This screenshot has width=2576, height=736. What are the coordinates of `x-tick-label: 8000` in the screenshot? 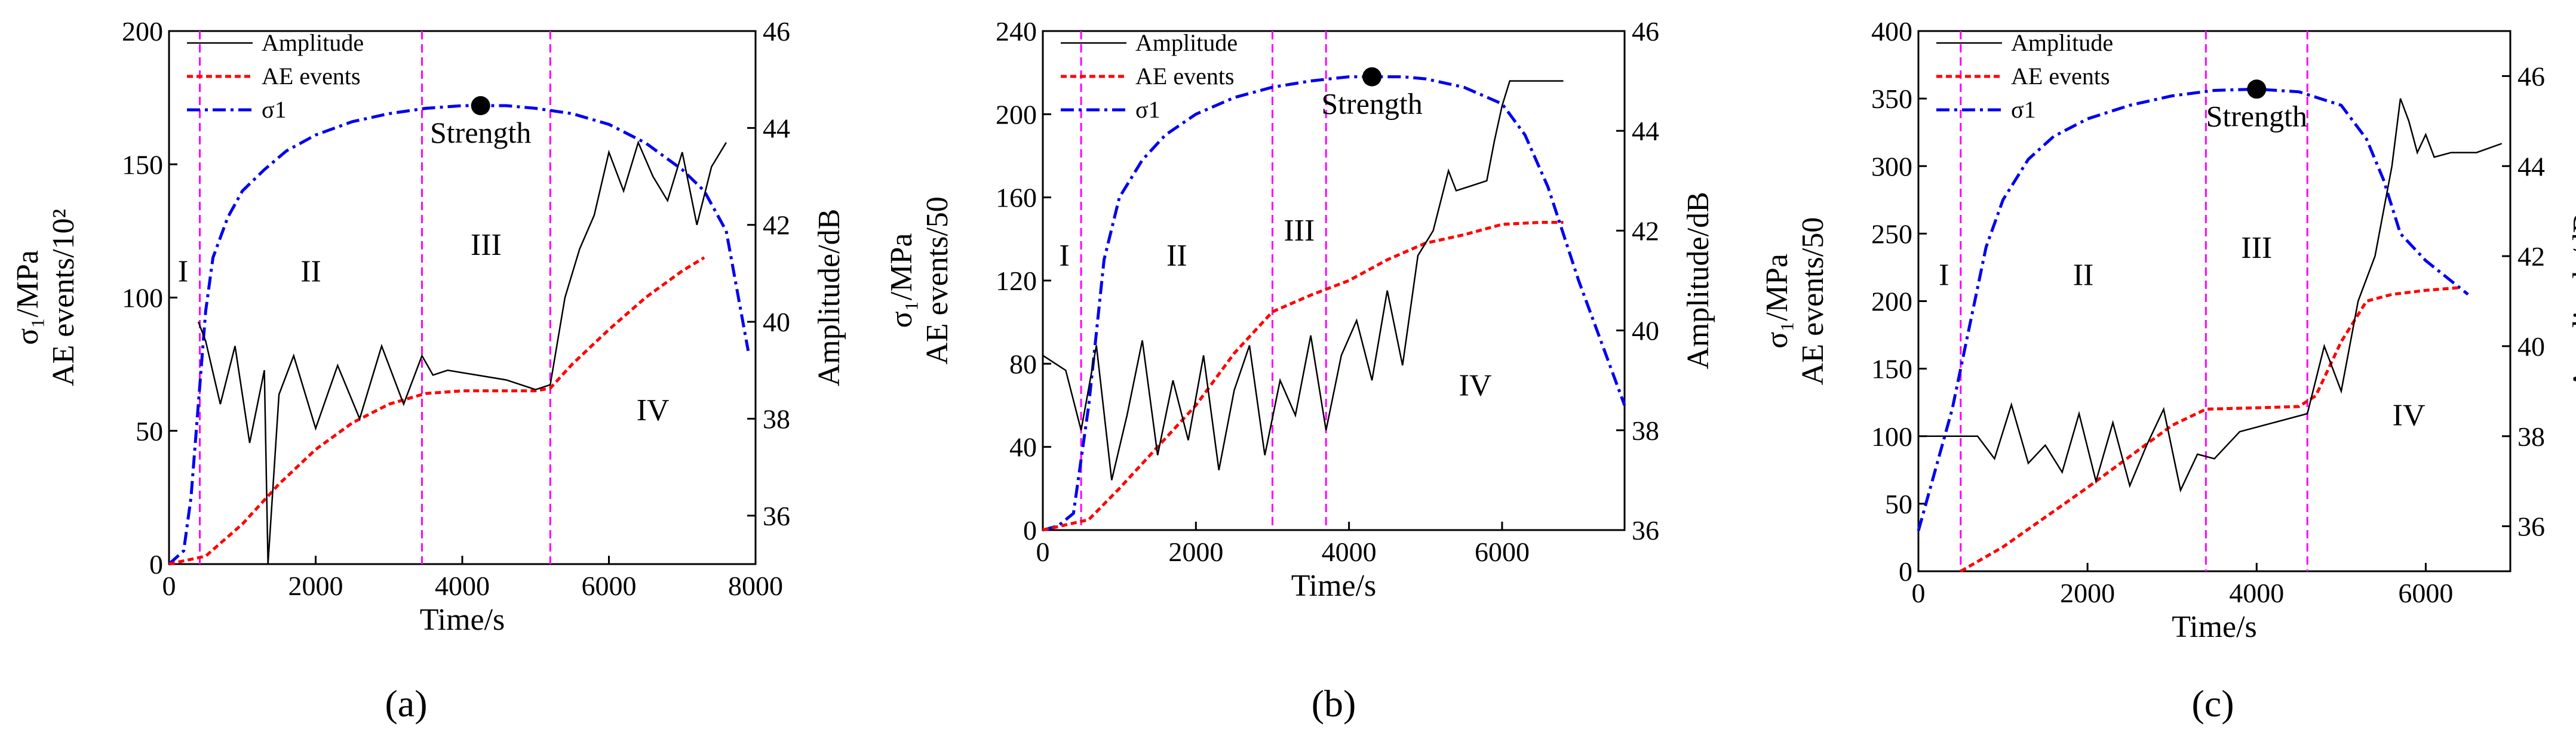 It's located at (755, 586).